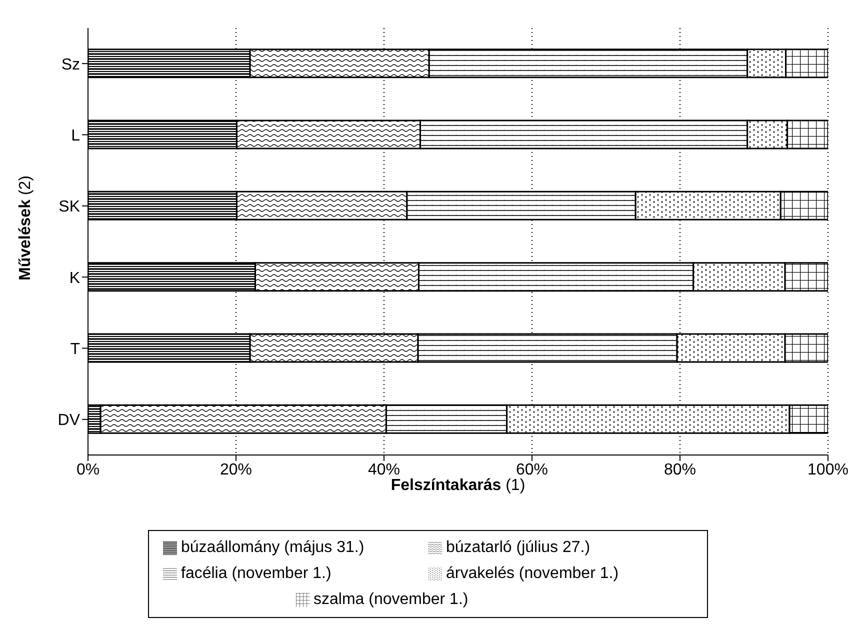 The width and height of the screenshot is (856, 640). What do you see at coordinates (532, 469) in the screenshot?
I see `x-tick-label: 60%` at bounding box center [532, 469].